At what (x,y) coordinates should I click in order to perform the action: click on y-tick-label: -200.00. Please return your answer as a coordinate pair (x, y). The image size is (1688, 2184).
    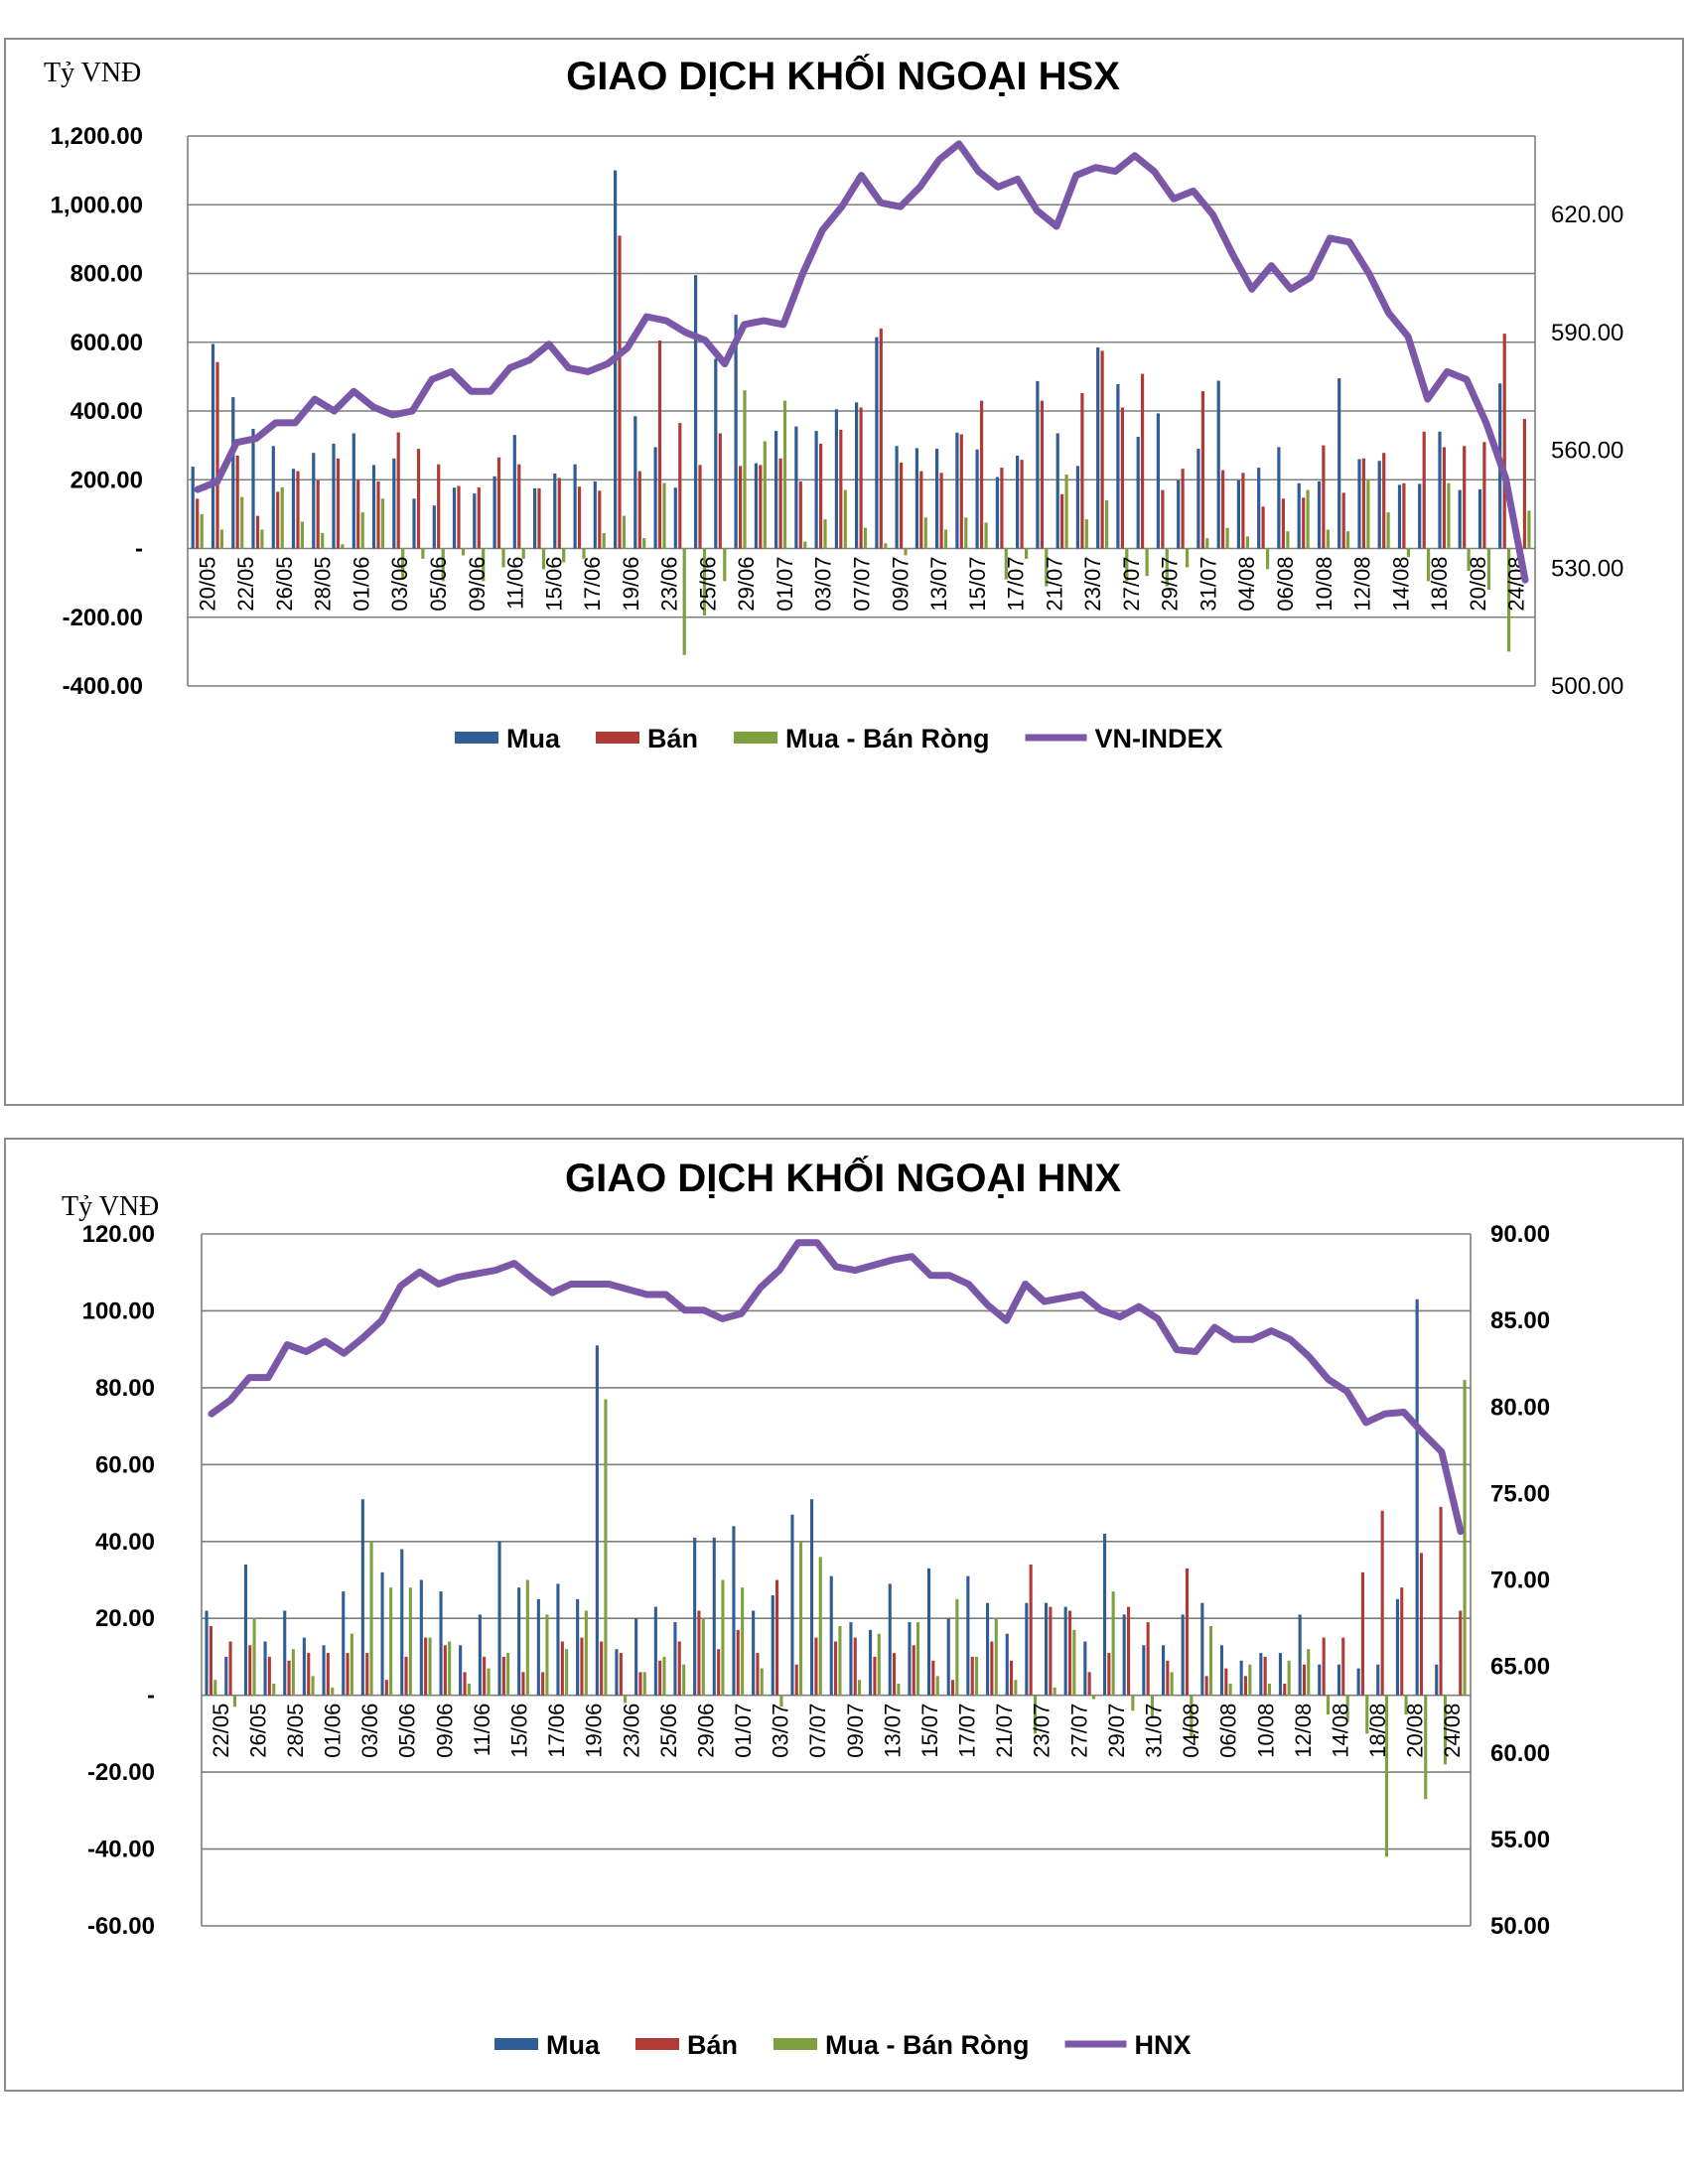
    Looking at the image, I should click on (103, 618).